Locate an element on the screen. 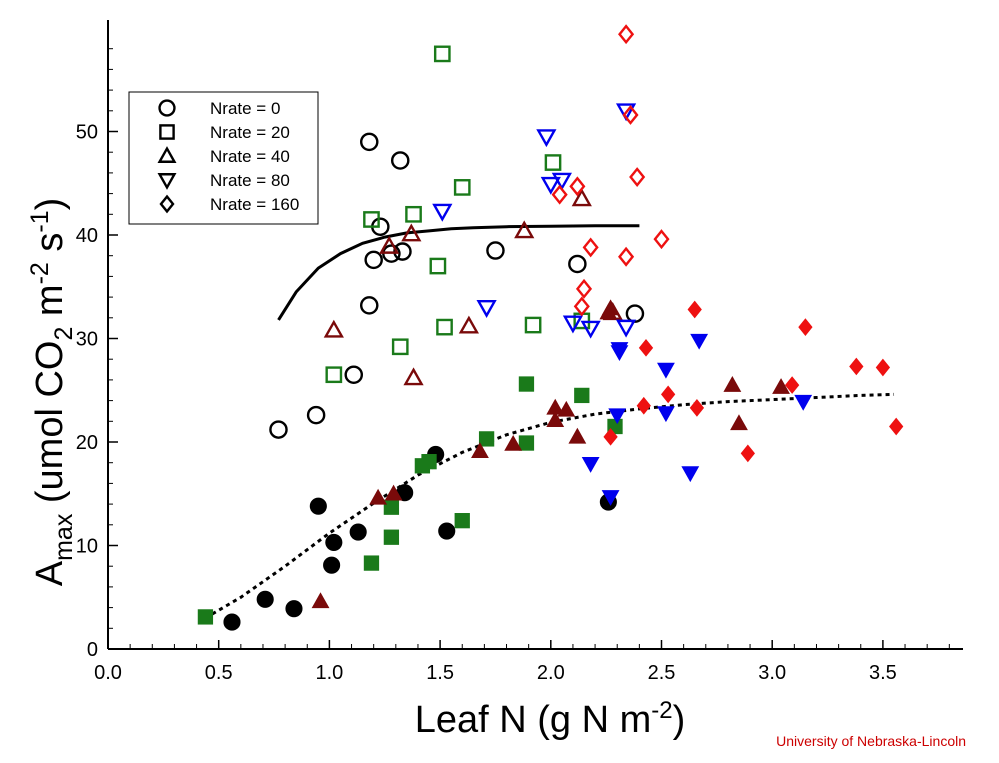 This screenshot has width=999, height=763. x-tick-label: 0.5 is located at coordinates (219, 673).